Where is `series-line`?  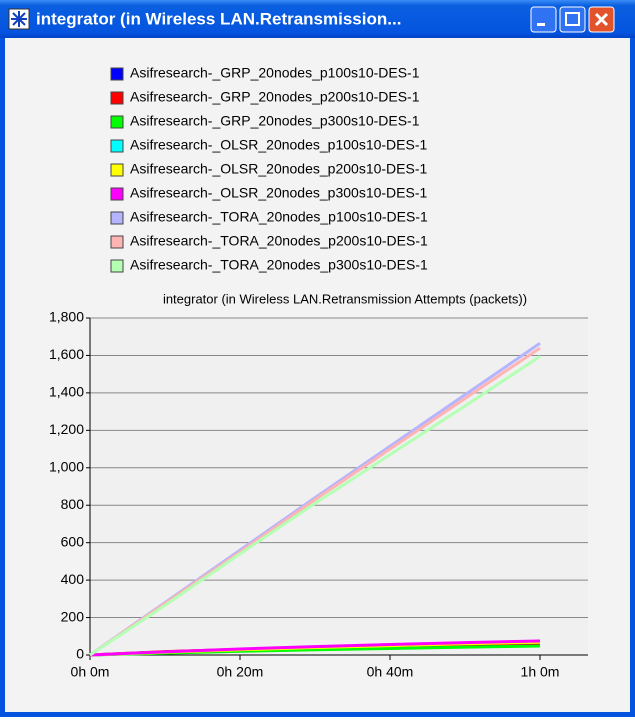 series-line is located at coordinates (315, 648).